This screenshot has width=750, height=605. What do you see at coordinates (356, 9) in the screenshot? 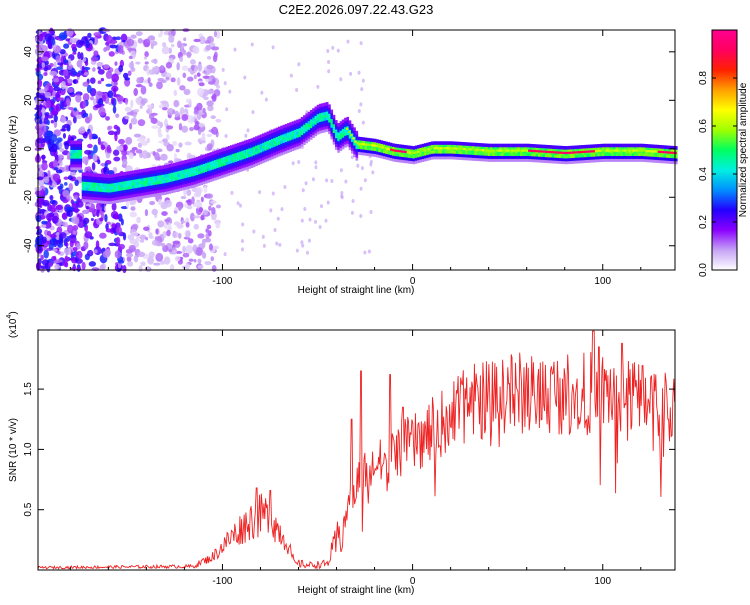
I see `figure-title: C2E2.2026.097.22.43.G23` at bounding box center [356, 9].